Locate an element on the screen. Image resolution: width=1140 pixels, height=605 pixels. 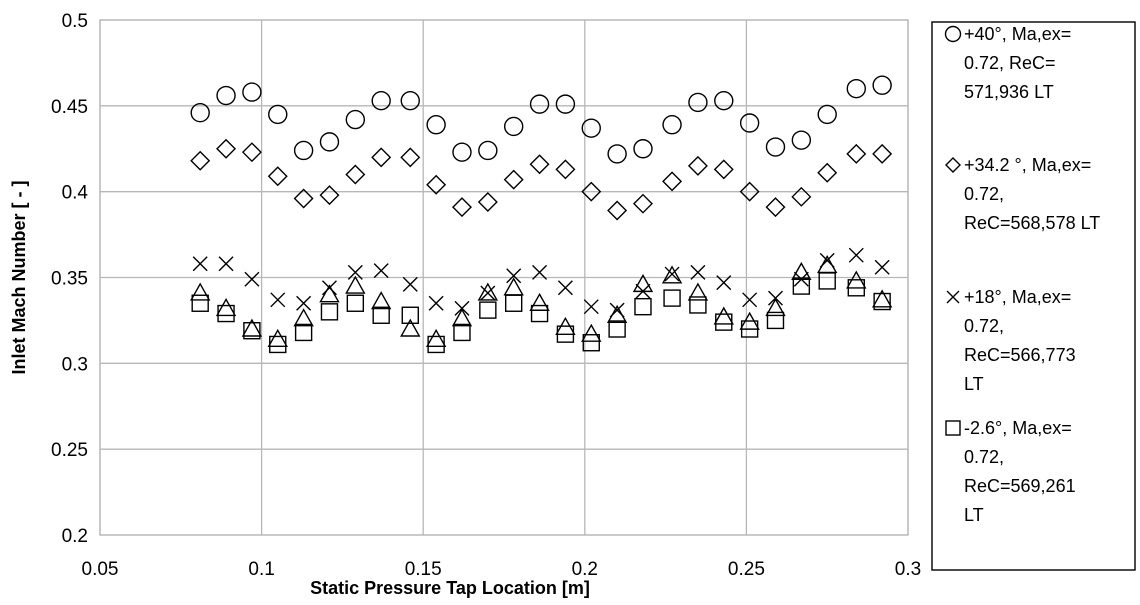
legend-label-line: +40°, Ma,ex= is located at coordinates (1017, 34).